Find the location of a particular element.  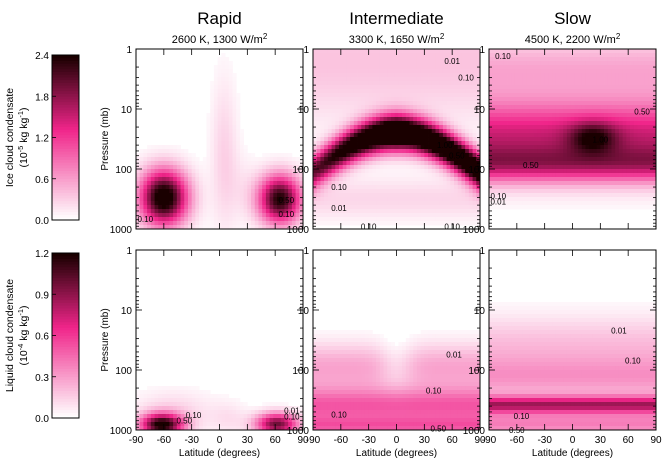

column-title: Rapid is located at coordinates (219, 18).